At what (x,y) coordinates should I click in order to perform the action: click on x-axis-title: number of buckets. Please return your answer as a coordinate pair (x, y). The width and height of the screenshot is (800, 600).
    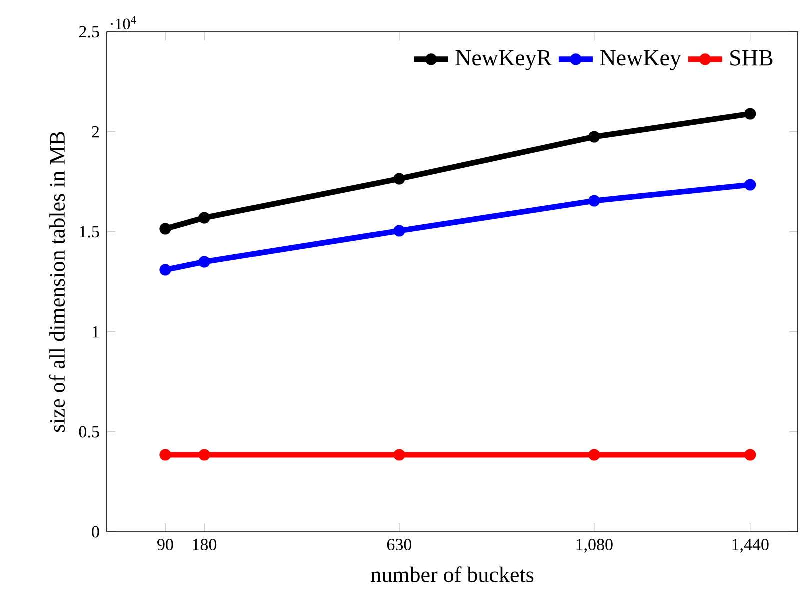
    Looking at the image, I should click on (452, 574).